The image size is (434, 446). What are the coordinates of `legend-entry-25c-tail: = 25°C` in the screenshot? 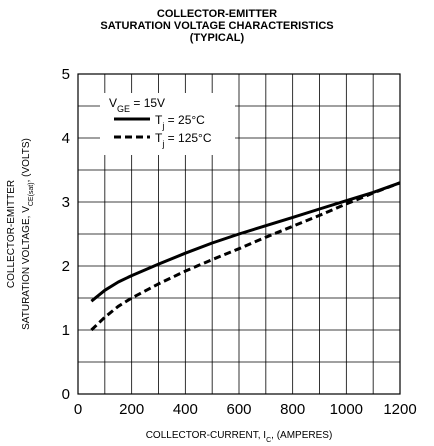 It's located at (184, 120).